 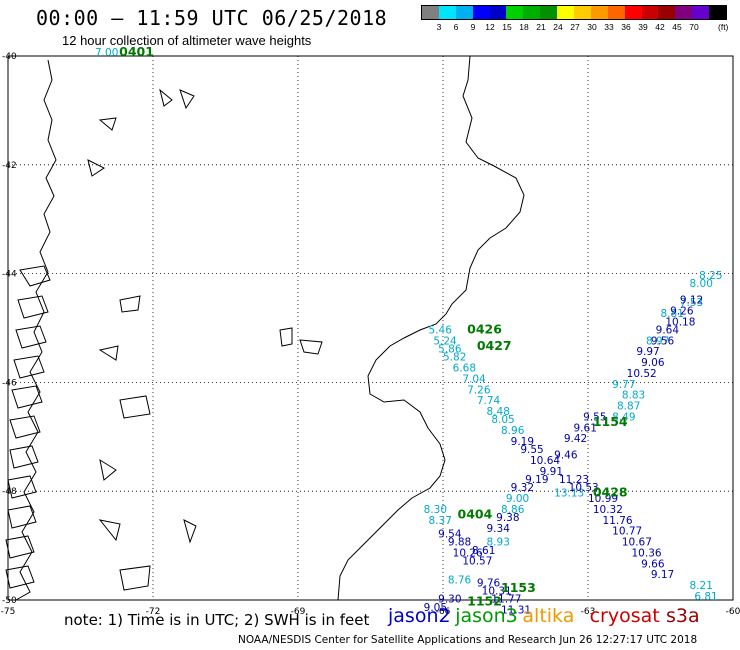 What do you see at coordinates (680, 322) in the screenshot?
I see `wave-height-label: 10.18` at bounding box center [680, 322].